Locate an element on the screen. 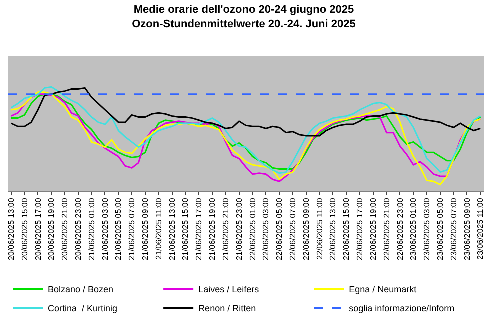 The width and height of the screenshot is (488, 326). legend-label: Bolzano / Bozen is located at coordinates (81, 289).